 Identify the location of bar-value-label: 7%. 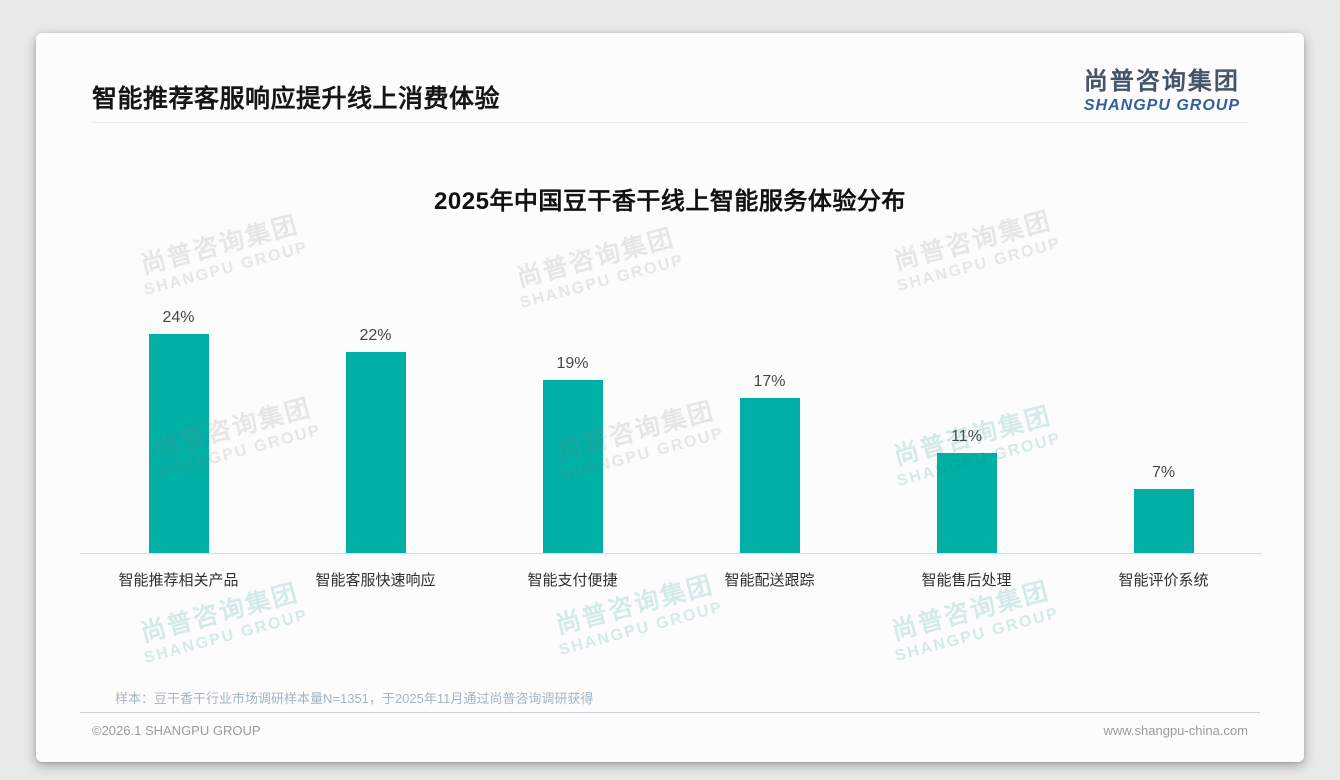
(1163, 472).